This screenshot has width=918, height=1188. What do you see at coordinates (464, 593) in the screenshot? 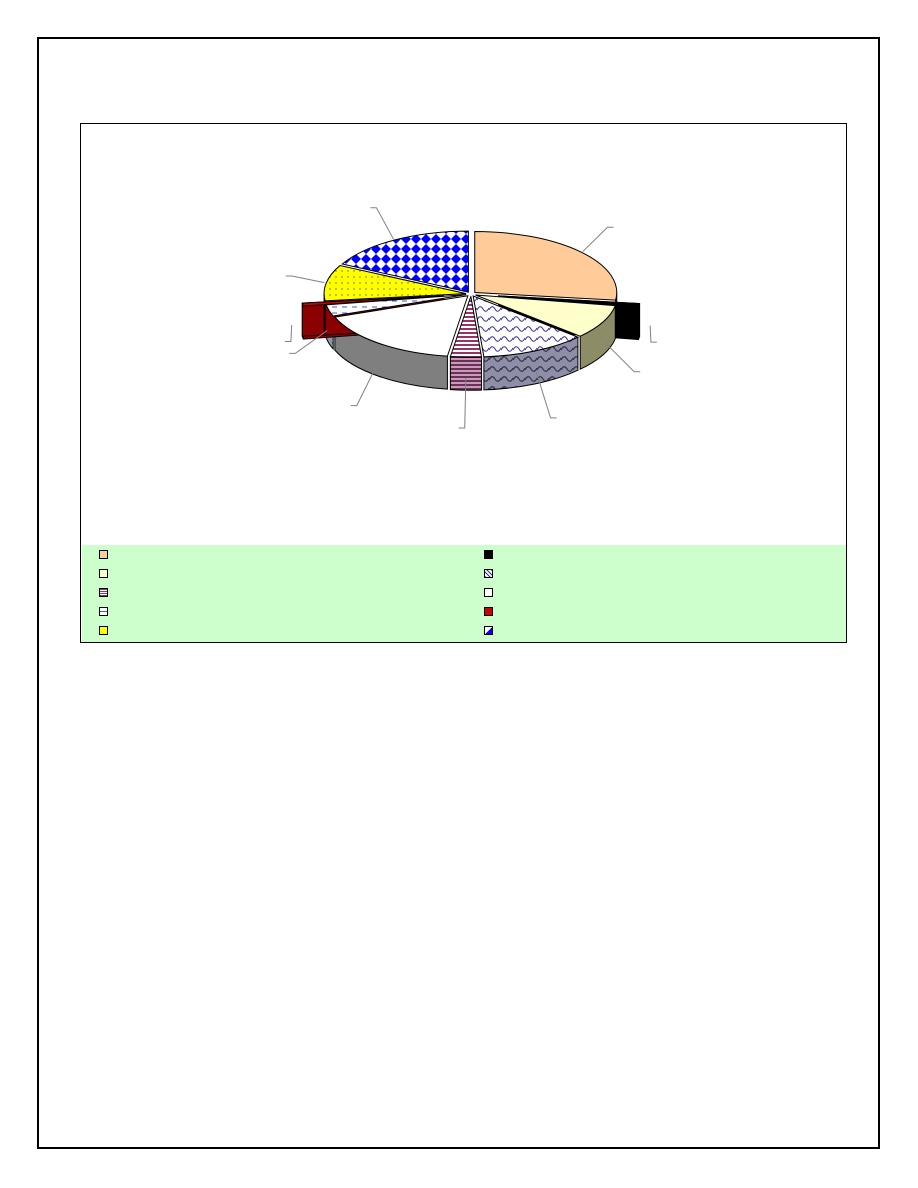
I see `legend` at bounding box center [464, 593].